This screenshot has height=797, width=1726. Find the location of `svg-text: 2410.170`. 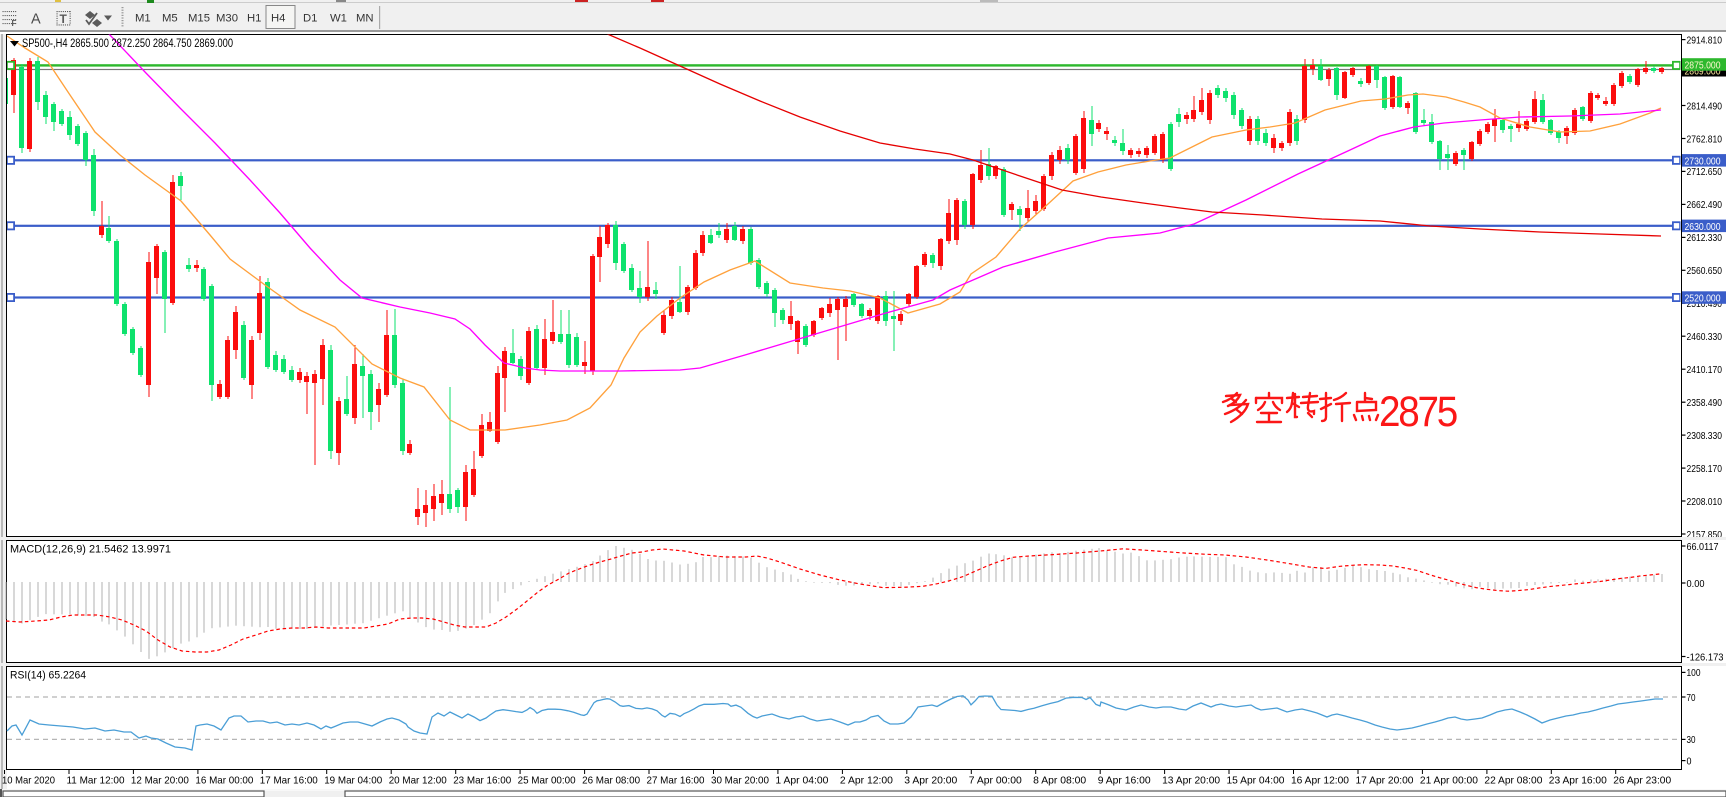

svg-text: 2410.170 is located at coordinates (1705, 370).